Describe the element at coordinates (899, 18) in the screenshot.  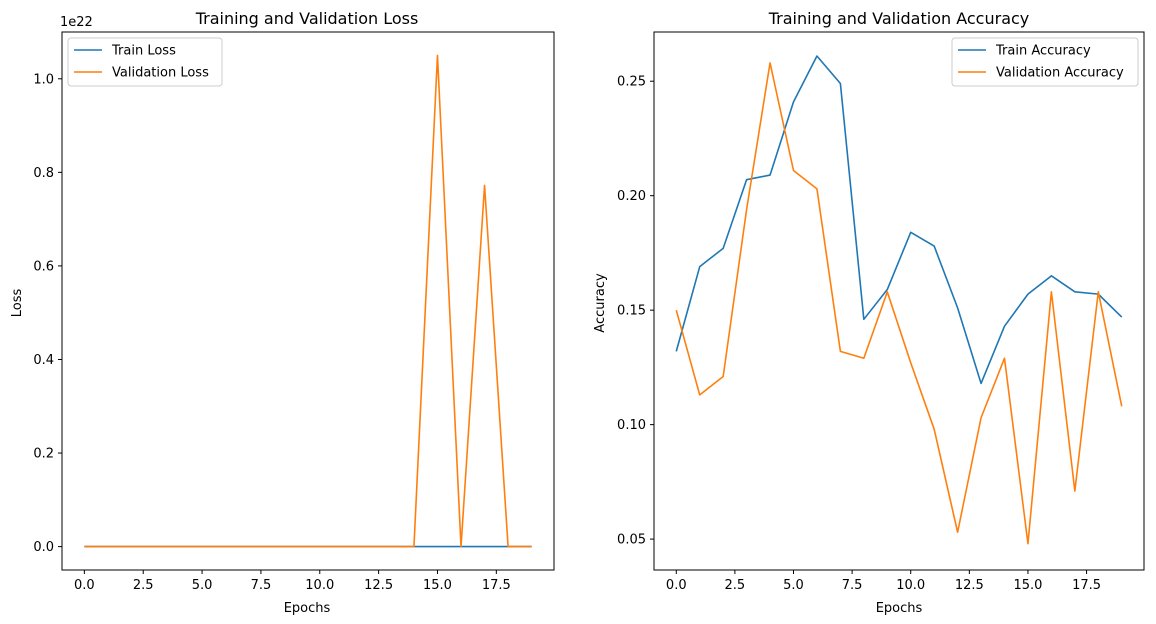
I see `accuracy-chart-title: Training and Validation Accuracy` at that location.